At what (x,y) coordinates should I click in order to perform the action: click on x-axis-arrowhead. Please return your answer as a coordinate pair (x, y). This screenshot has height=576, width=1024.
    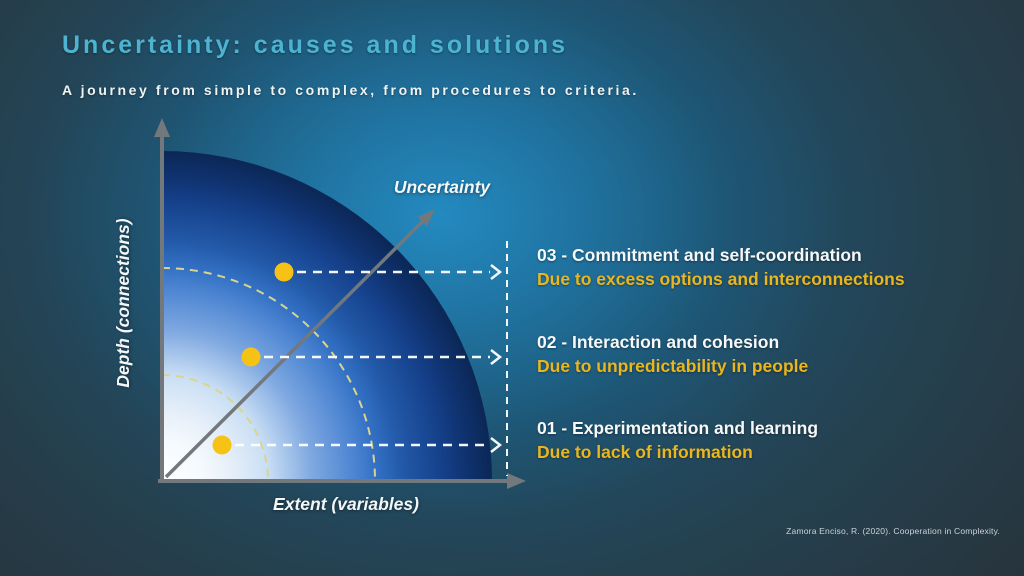
    Looking at the image, I should click on (516, 481).